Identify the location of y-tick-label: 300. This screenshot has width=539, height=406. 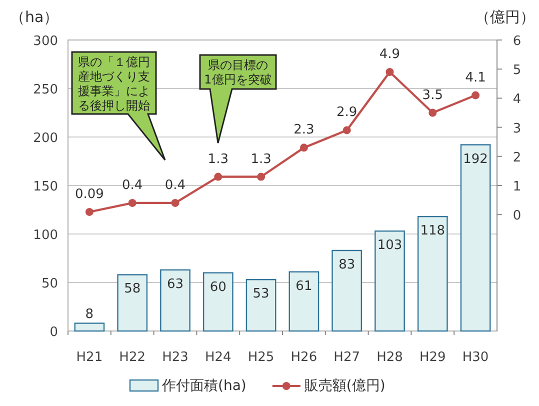
(45, 41).